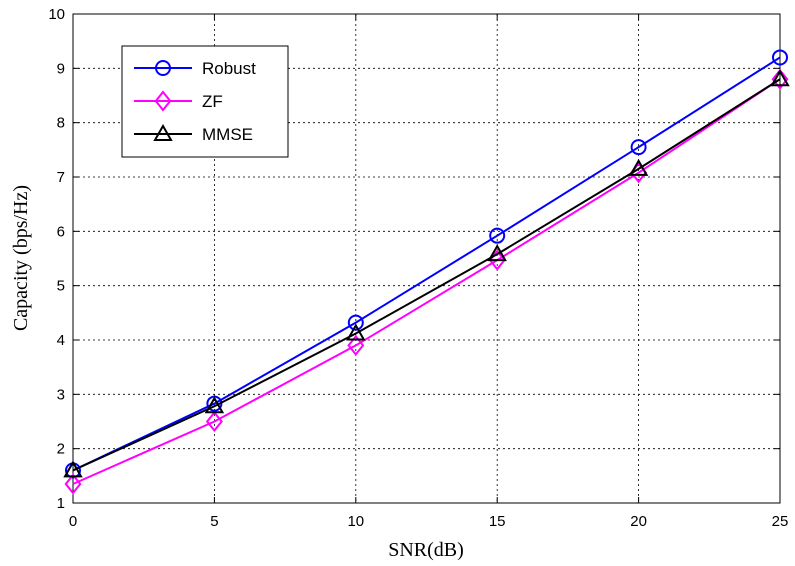 The image size is (795, 566). Describe the element at coordinates (227, 134) in the screenshot. I see `legend-label: MMSE` at that location.